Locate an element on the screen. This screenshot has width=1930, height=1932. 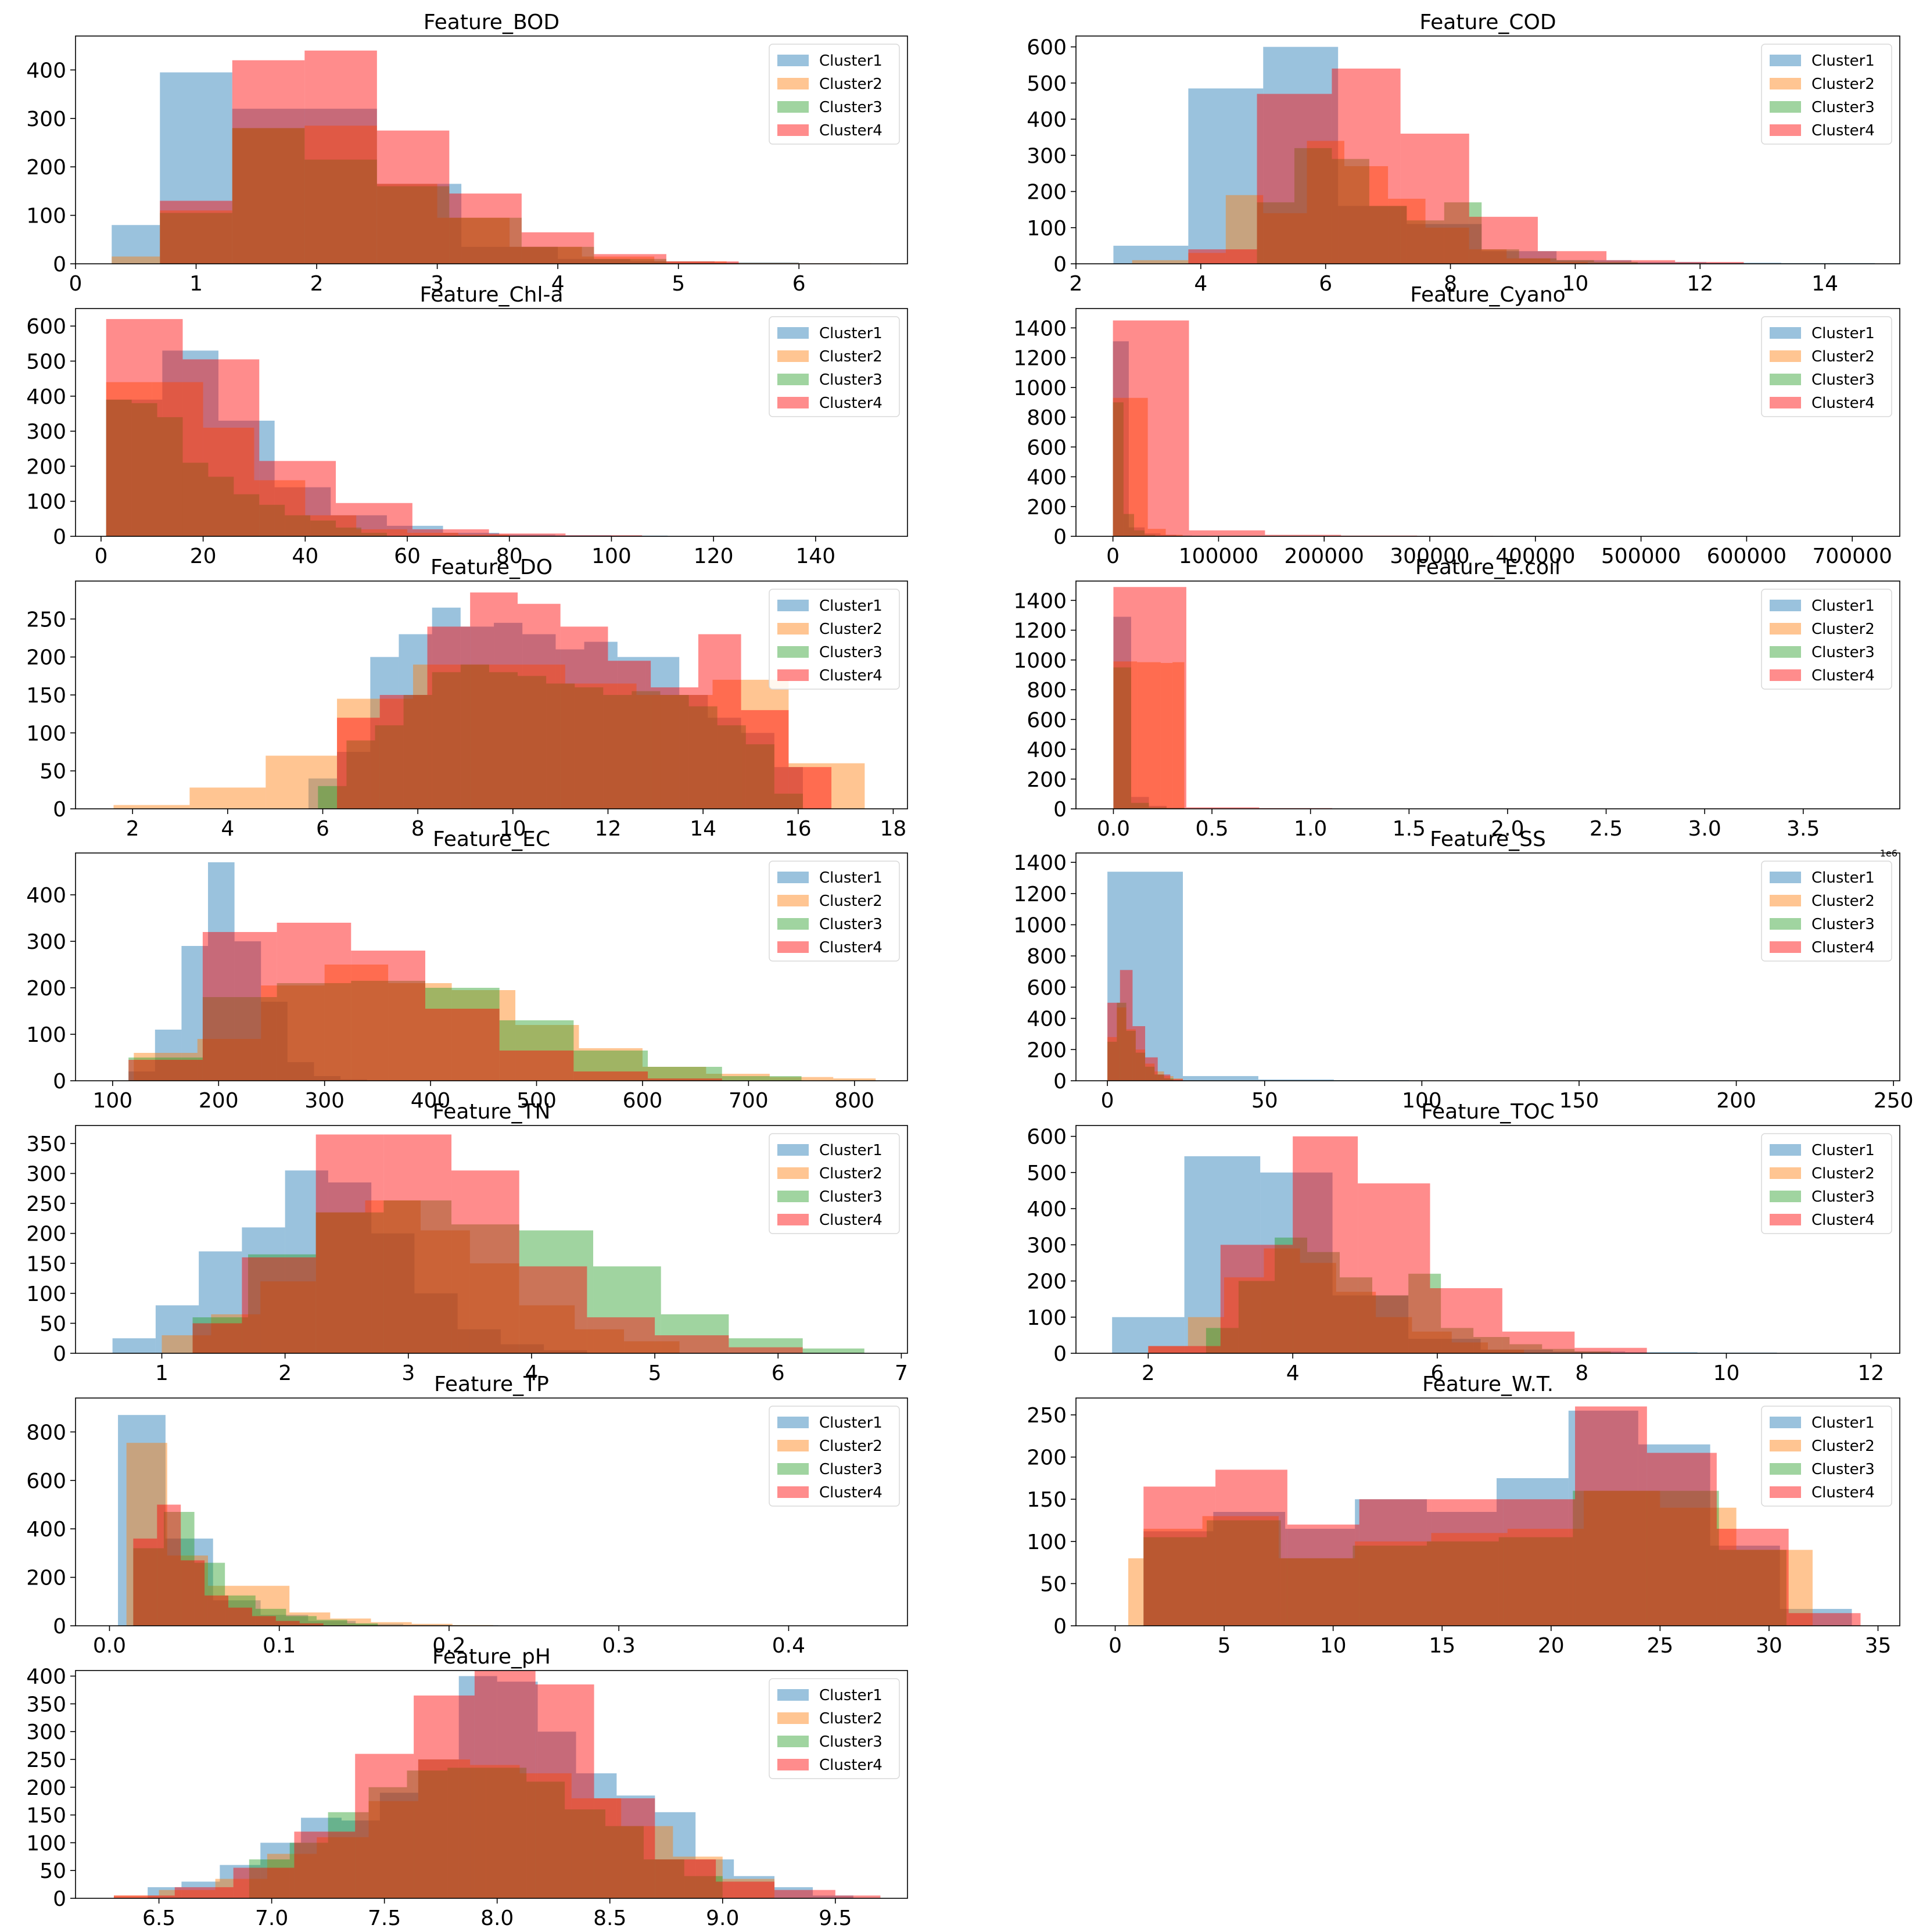
x-tick-label: 2.0 is located at coordinates (1507, 829).